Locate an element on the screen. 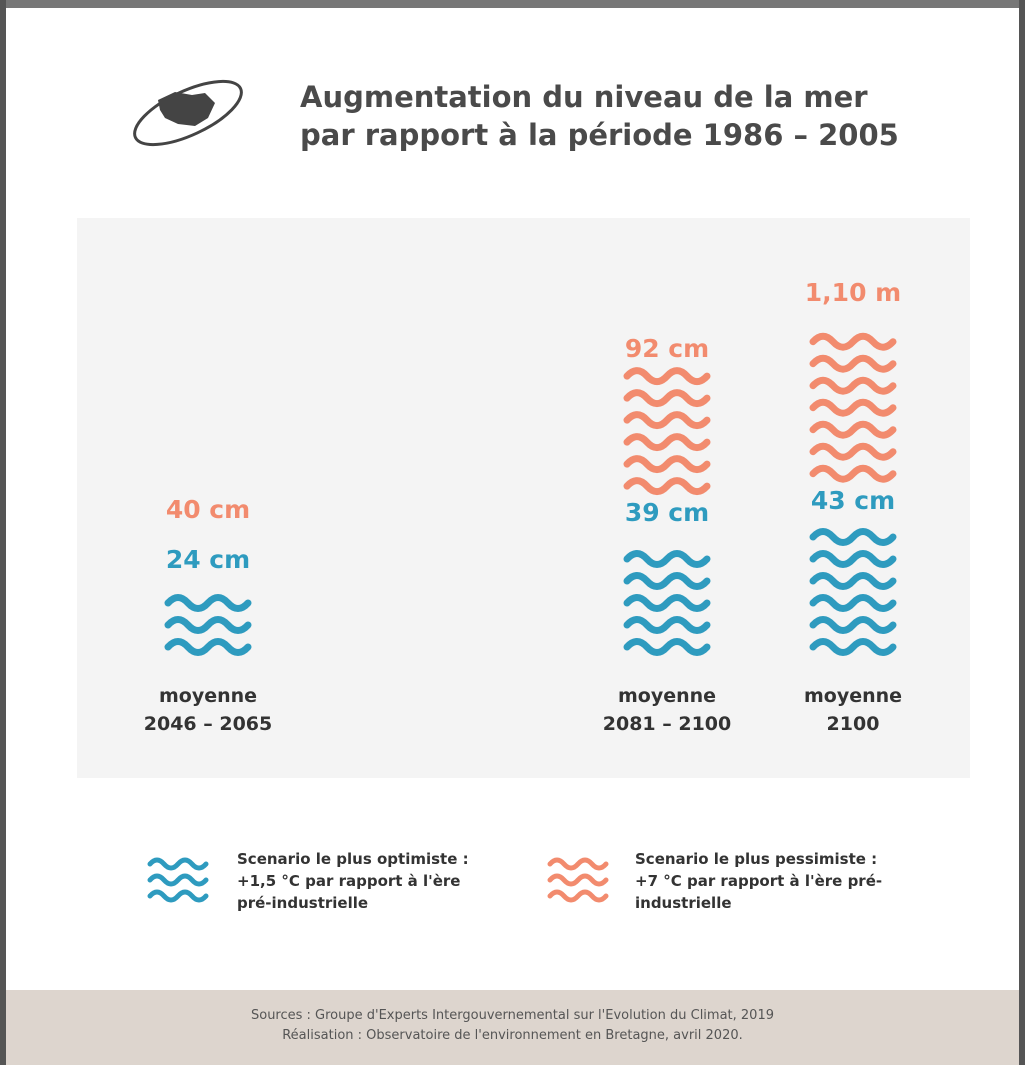 The image size is (1025, 1065). value-label: 43 cm is located at coordinates (853, 500).